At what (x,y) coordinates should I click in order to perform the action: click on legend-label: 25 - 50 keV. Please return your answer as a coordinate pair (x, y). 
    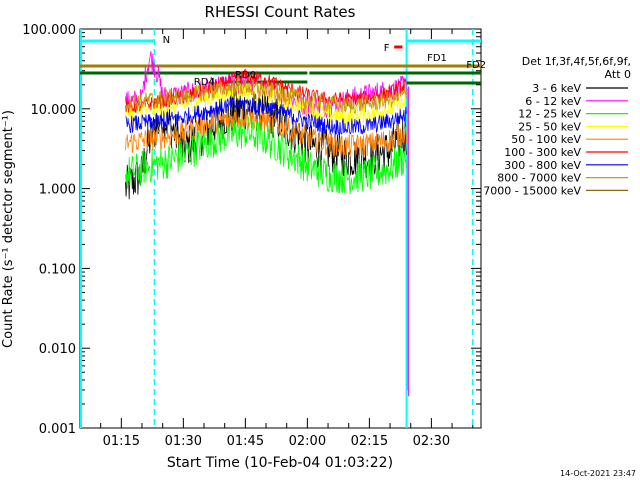
    Looking at the image, I should click on (549, 126).